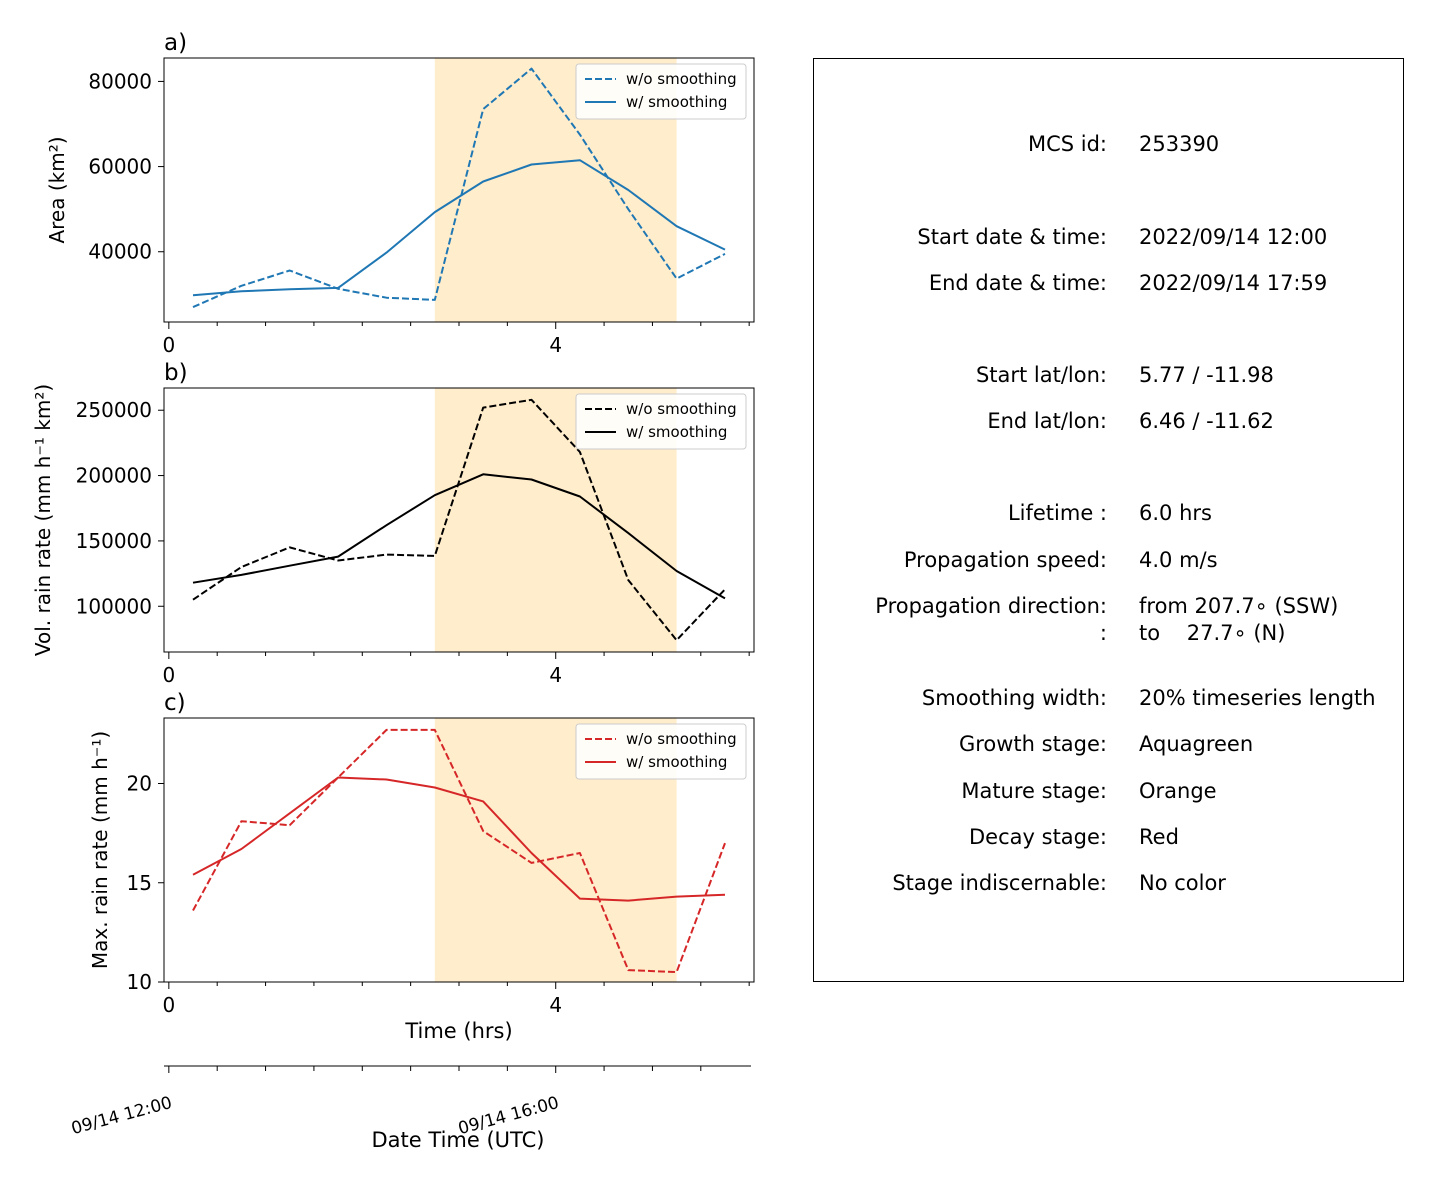 This screenshot has height=1181, width=1433. What do you see at coordinates (139, 982) in the screenshot?
I see `y-tick-label: 10` at bounding box center [139, 982].